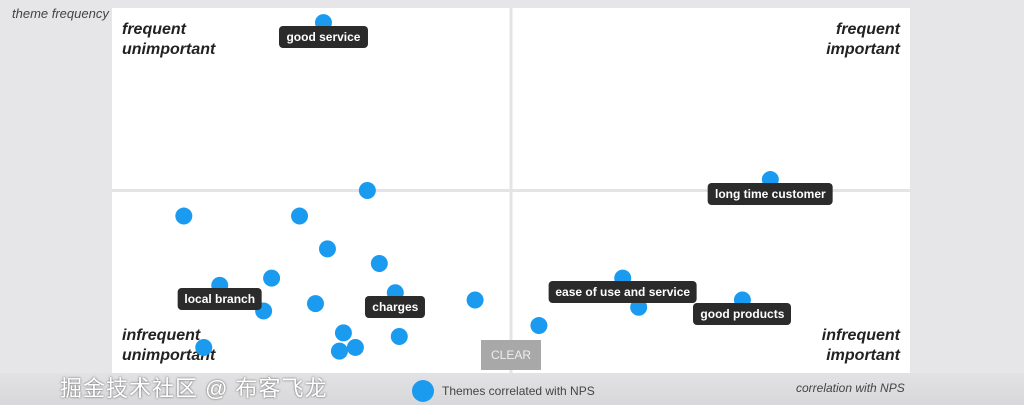 The height and width of the screenshot is (405, 1024). I want to click on legend-label: Themes correlated with NPS, so click(518, 391).